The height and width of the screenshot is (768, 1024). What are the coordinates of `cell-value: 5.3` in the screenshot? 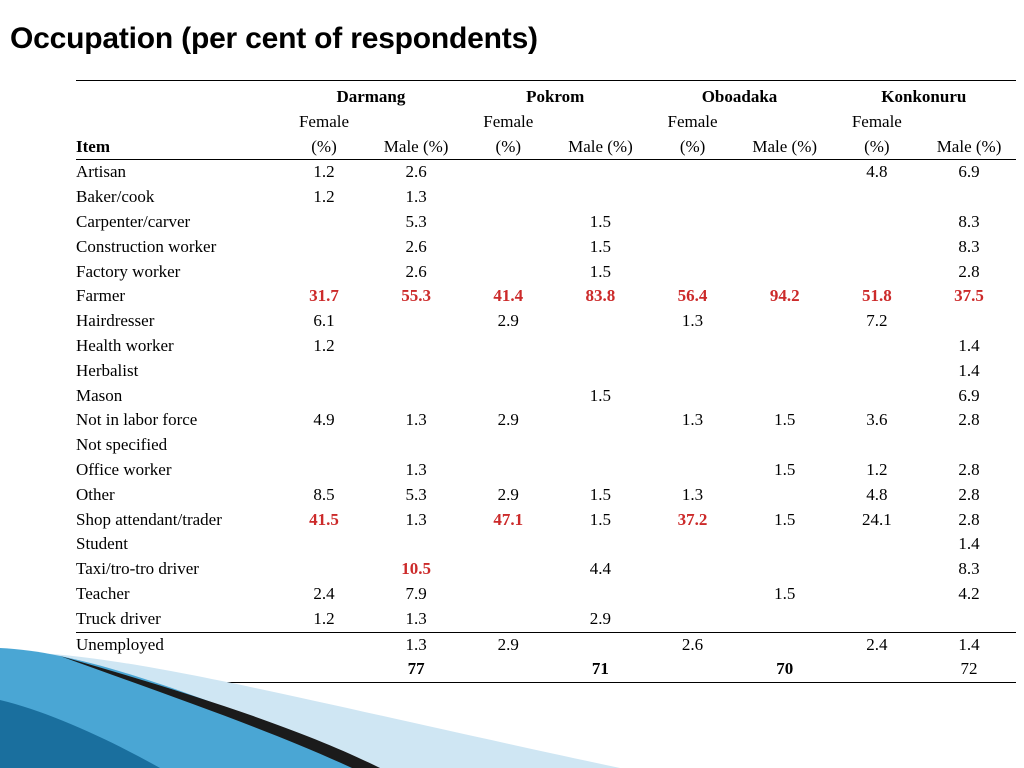 It's located at (416, 494).